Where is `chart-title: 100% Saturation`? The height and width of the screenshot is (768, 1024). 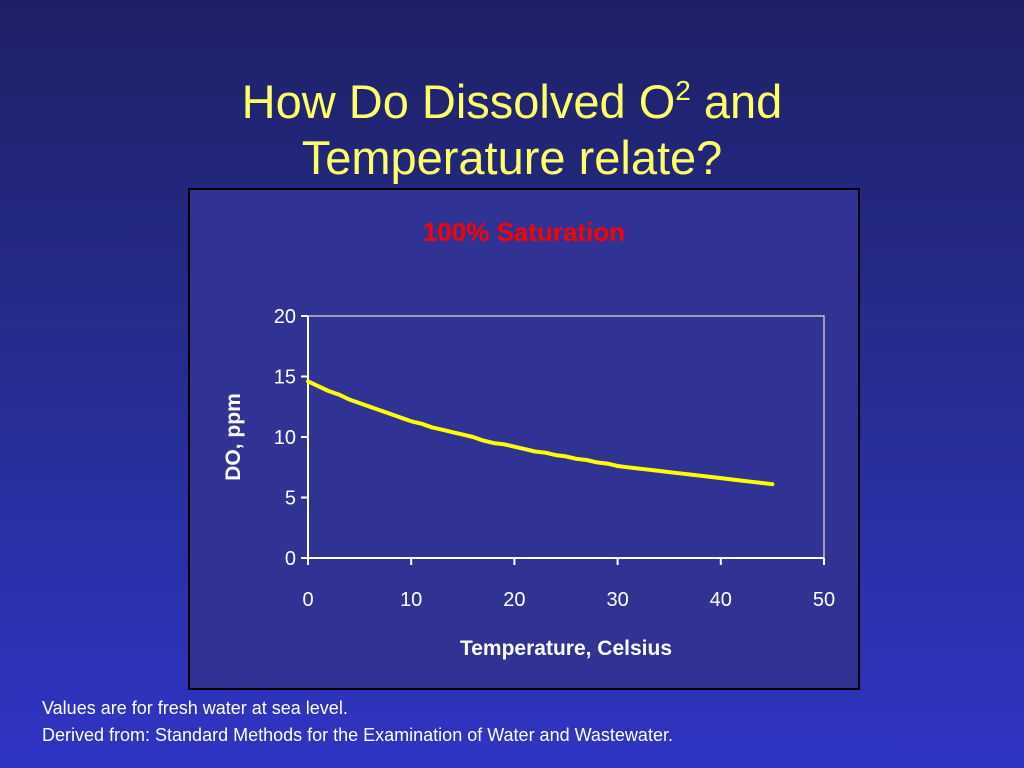
chart-title: 100% Saturation is located at coordinates (524, 232).